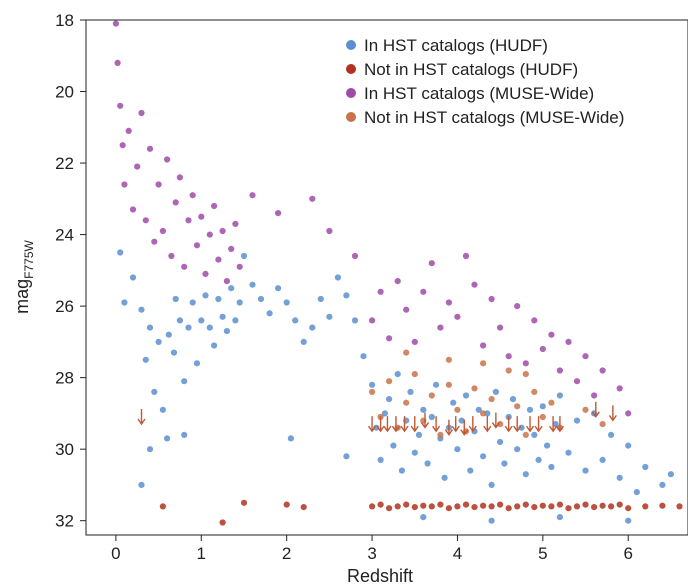  Describe the element at coordinates (201, 553) in the screenshot. I see `x-tick-label-1: 1` at that location.